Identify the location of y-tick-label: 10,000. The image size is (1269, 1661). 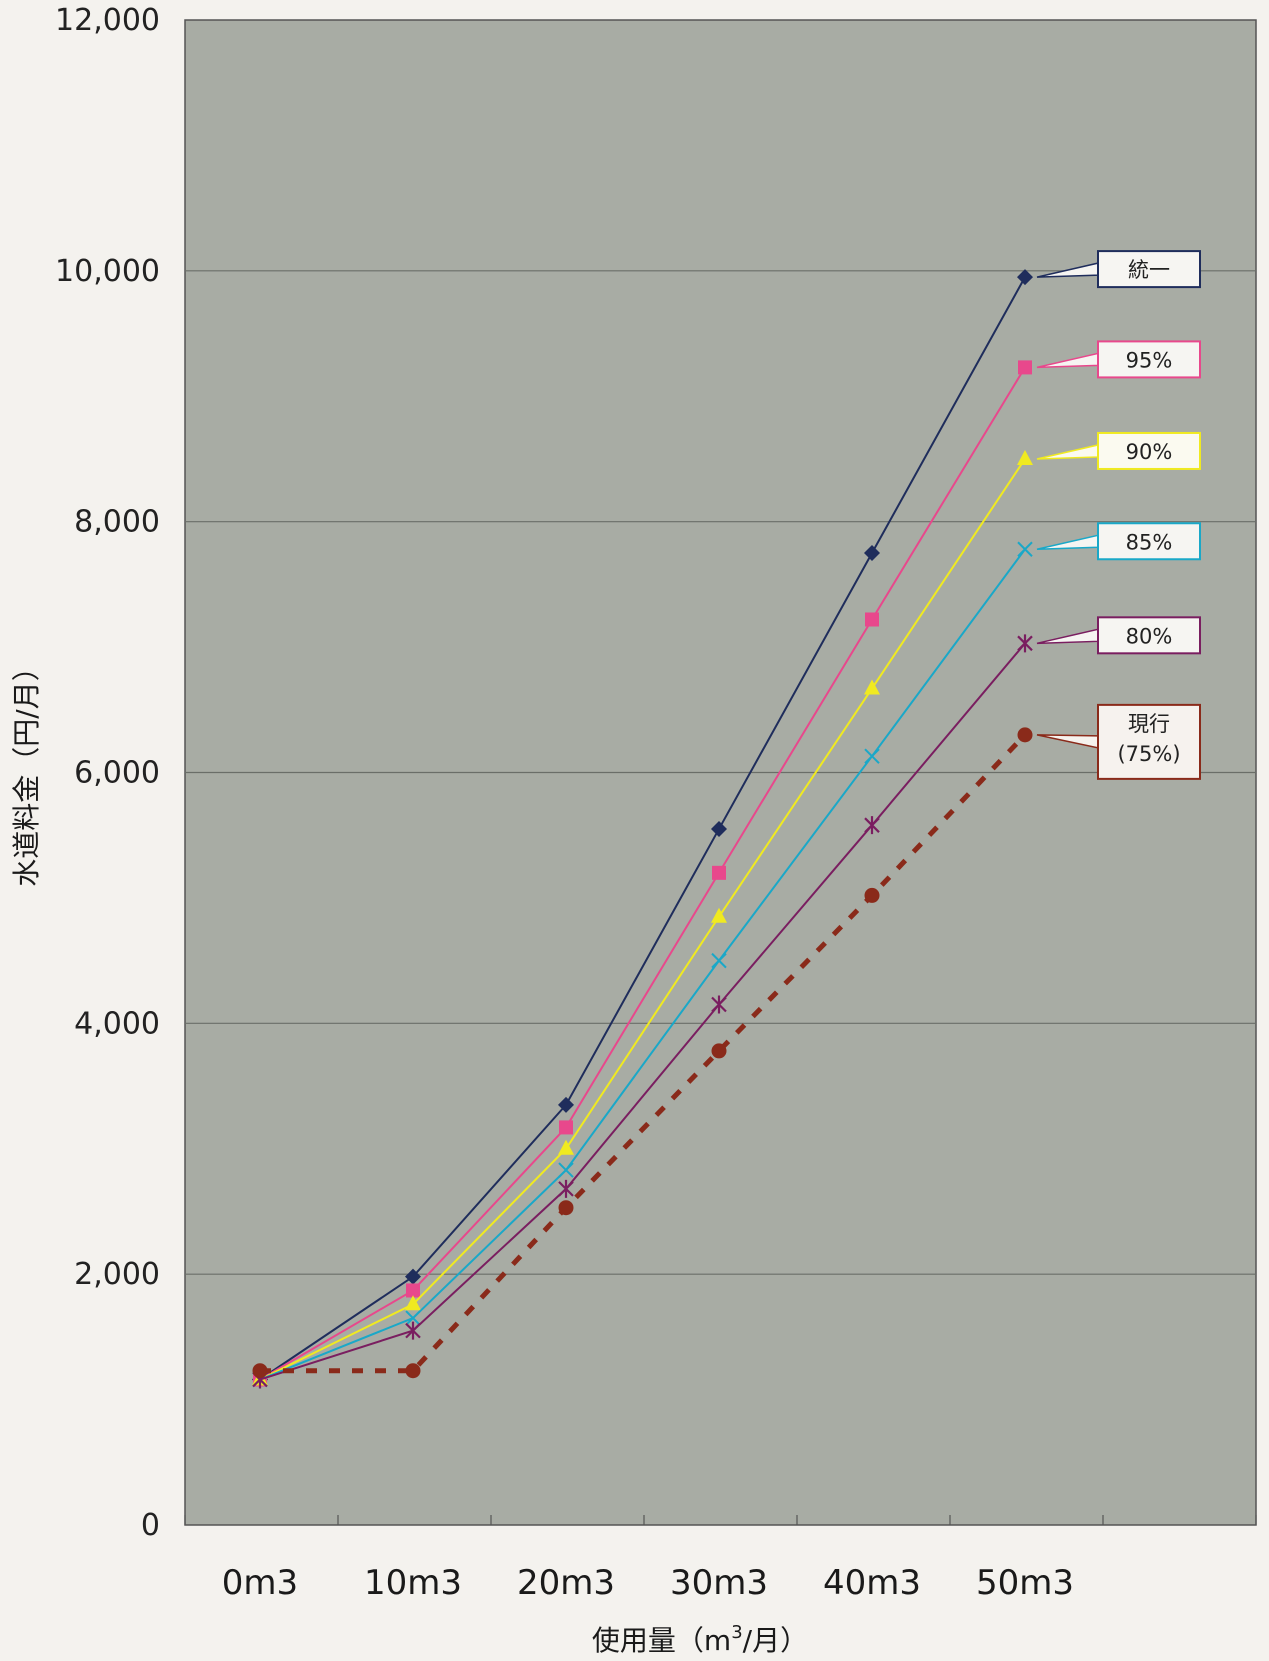
(107, 271).